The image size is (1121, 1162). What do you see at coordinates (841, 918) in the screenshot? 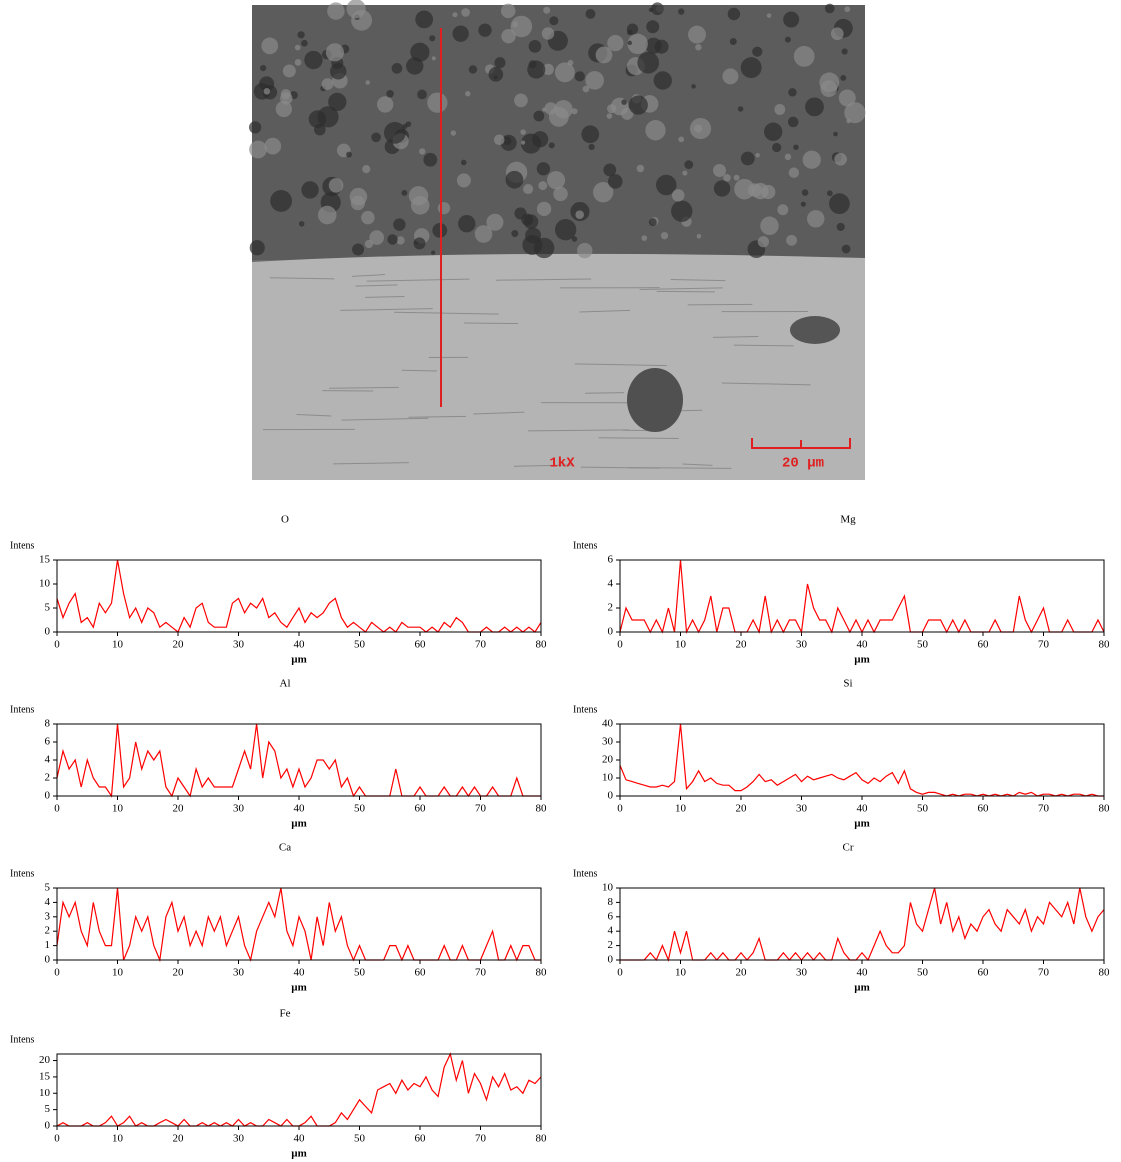
I see `line-chart: Cr Intens µm 0 2 4 6 8 10 0 10 20 30 40 50 60 70 80` at bounding box center [841, 918].